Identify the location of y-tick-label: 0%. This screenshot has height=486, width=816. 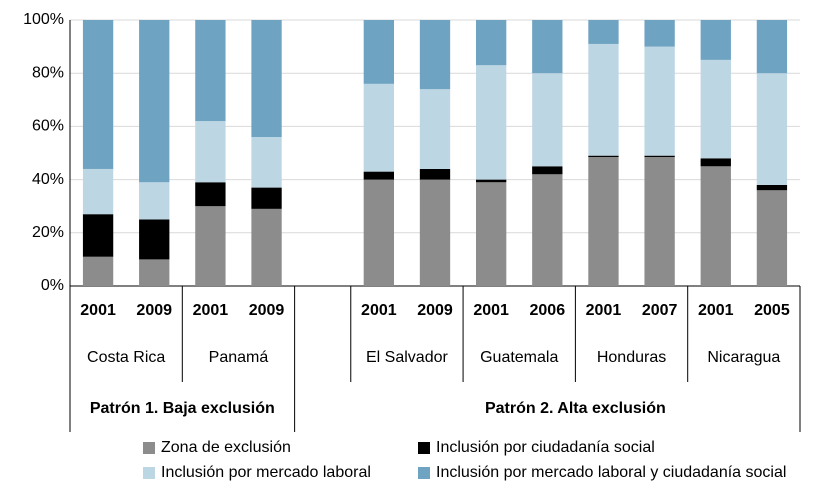
(52, 285).